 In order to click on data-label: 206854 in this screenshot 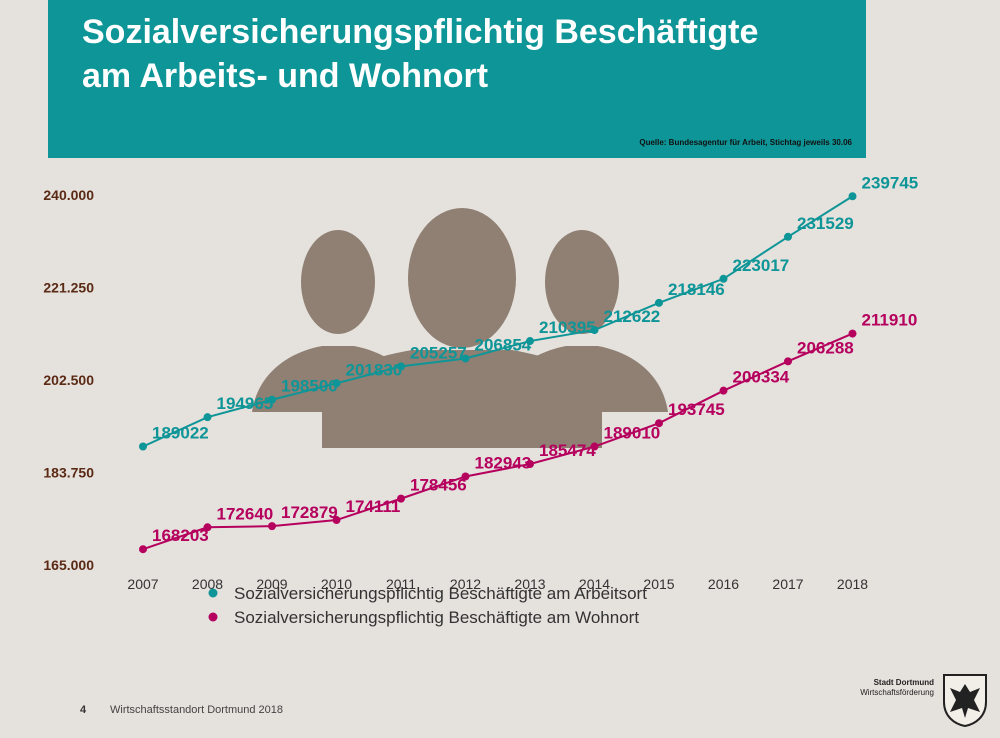, I will do `click(503, 345)`.